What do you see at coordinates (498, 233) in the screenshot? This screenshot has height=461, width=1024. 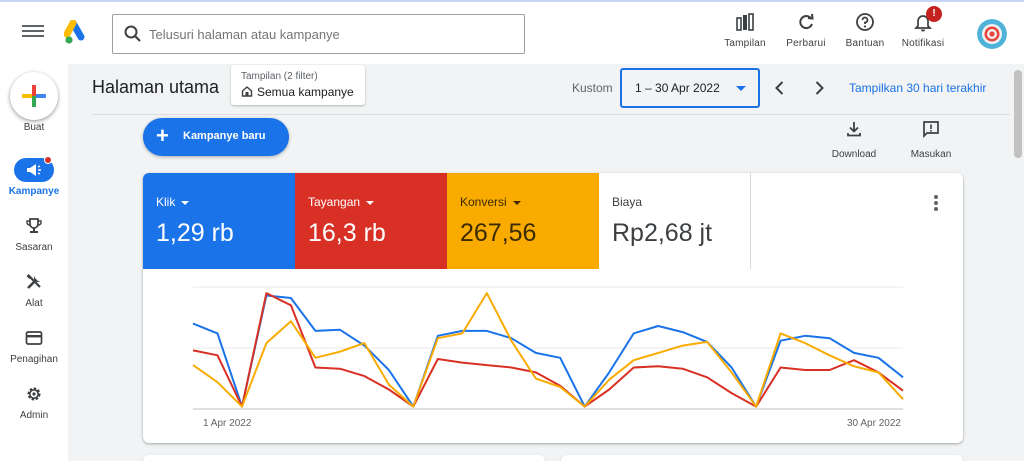 I see `metric-value: 267,56` at bounding box center [498, 233].